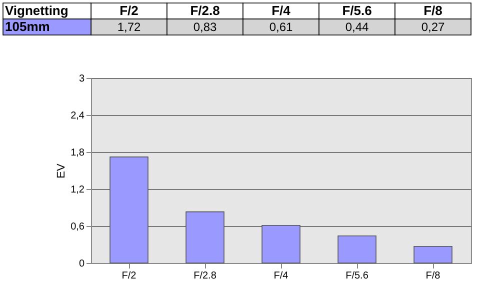 The width and height of the screenshot is (478, 290). I want to click on y-axis-title: EV, so click(62, 170).